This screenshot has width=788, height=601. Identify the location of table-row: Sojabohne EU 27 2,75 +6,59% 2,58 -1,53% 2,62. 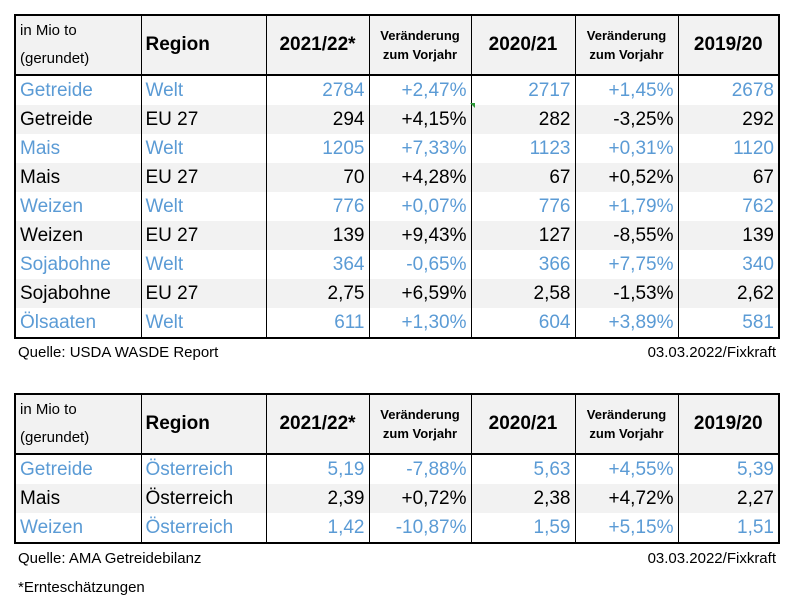
(397, 293).